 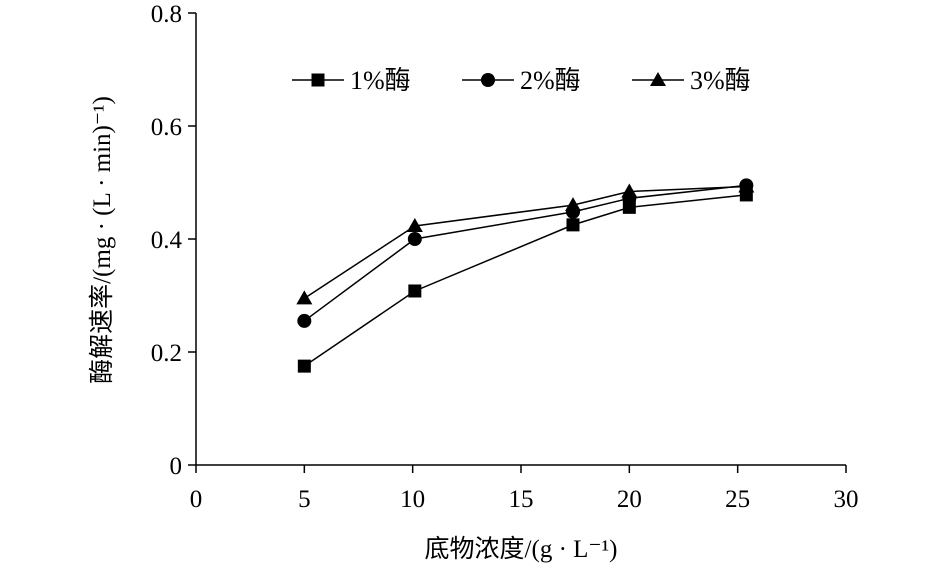 What do you see at coordinates (176, 466) in the screenshot?
I see `y-tick-label: 0` at bounding box center [176, 466].